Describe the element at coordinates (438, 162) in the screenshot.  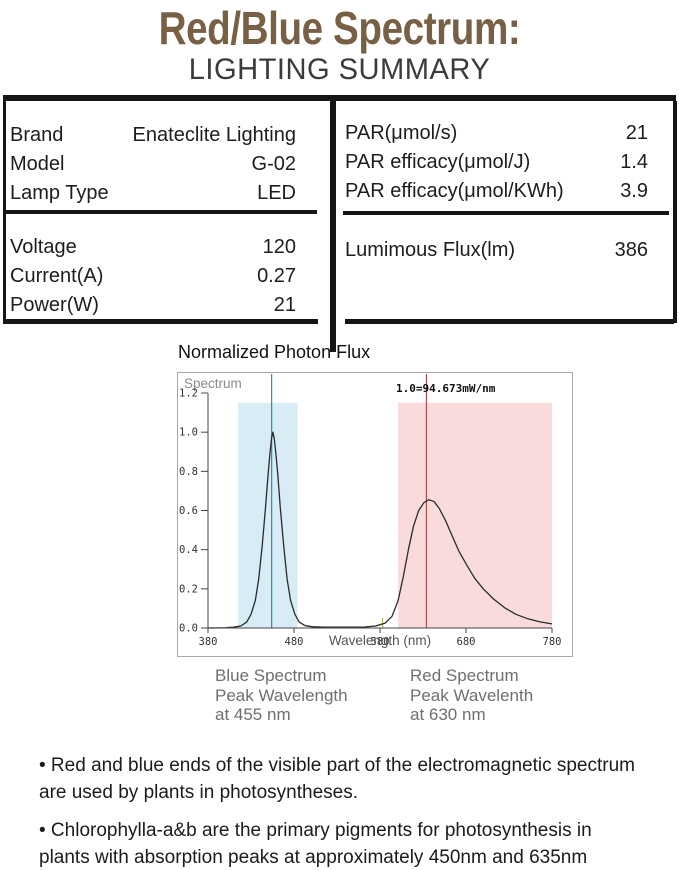
I see `spec-label: PAR efficacy(μmol/J)` at that location.